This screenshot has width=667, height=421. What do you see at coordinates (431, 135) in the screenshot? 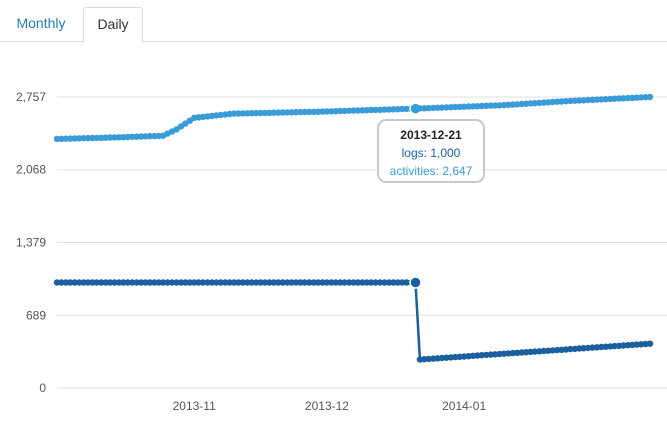
I see `tooltip-date: 2013-12-21` at bounding box center [431, 135].